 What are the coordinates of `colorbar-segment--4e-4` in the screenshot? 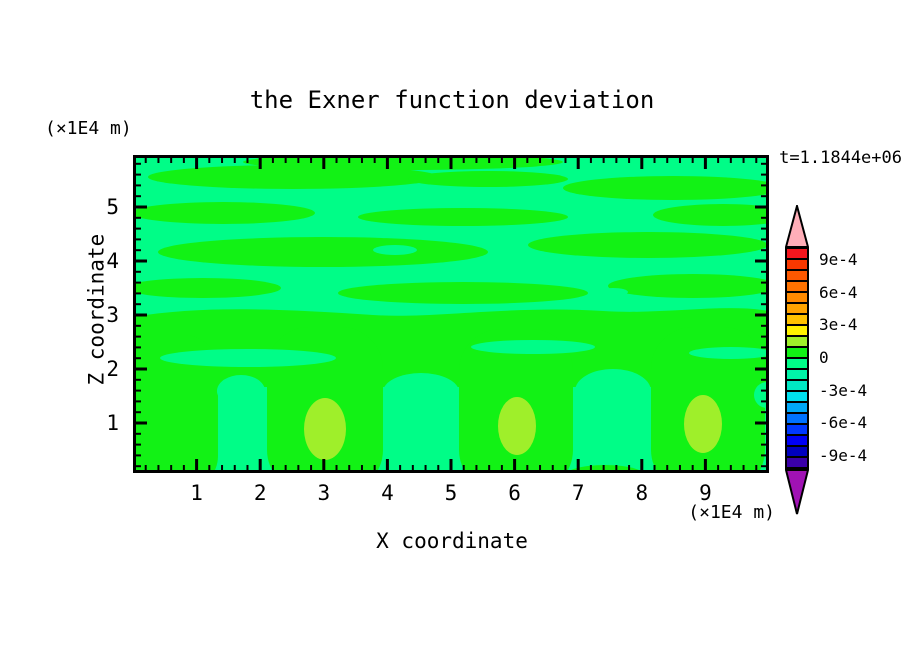 It's located at (797, 406).